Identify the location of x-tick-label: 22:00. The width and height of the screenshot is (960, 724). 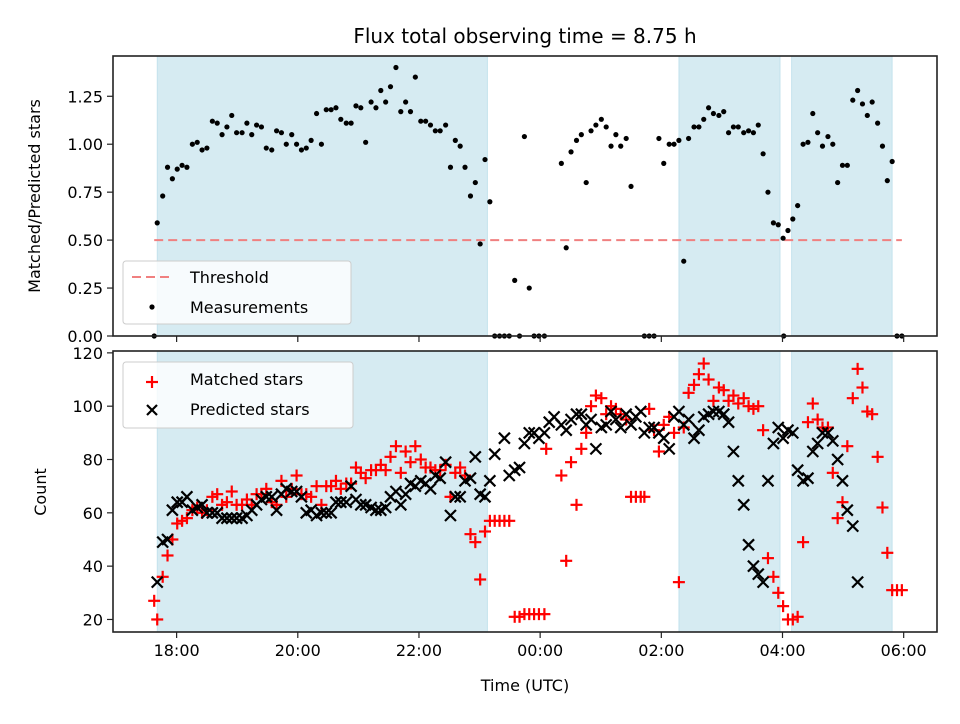
(419, 650).